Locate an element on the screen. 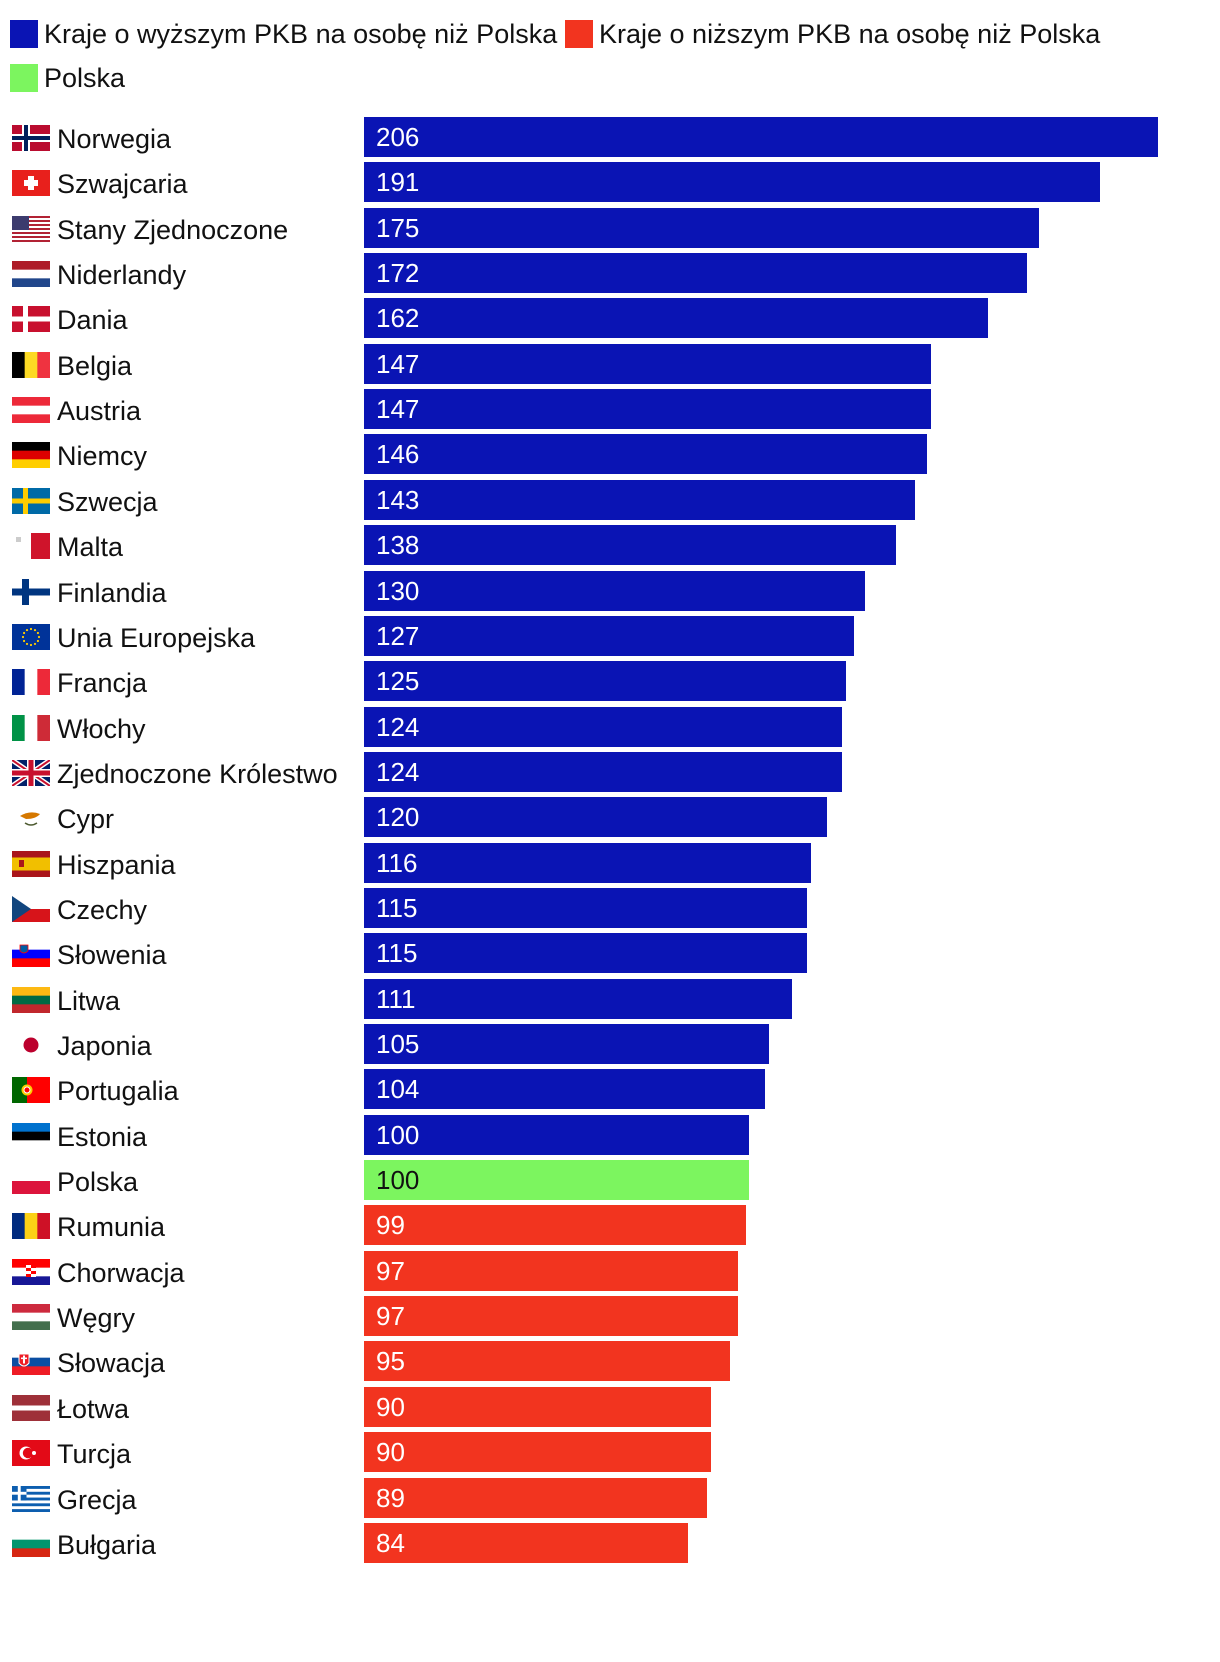  country-label: Litwa is located at coordinates (89, 1000).